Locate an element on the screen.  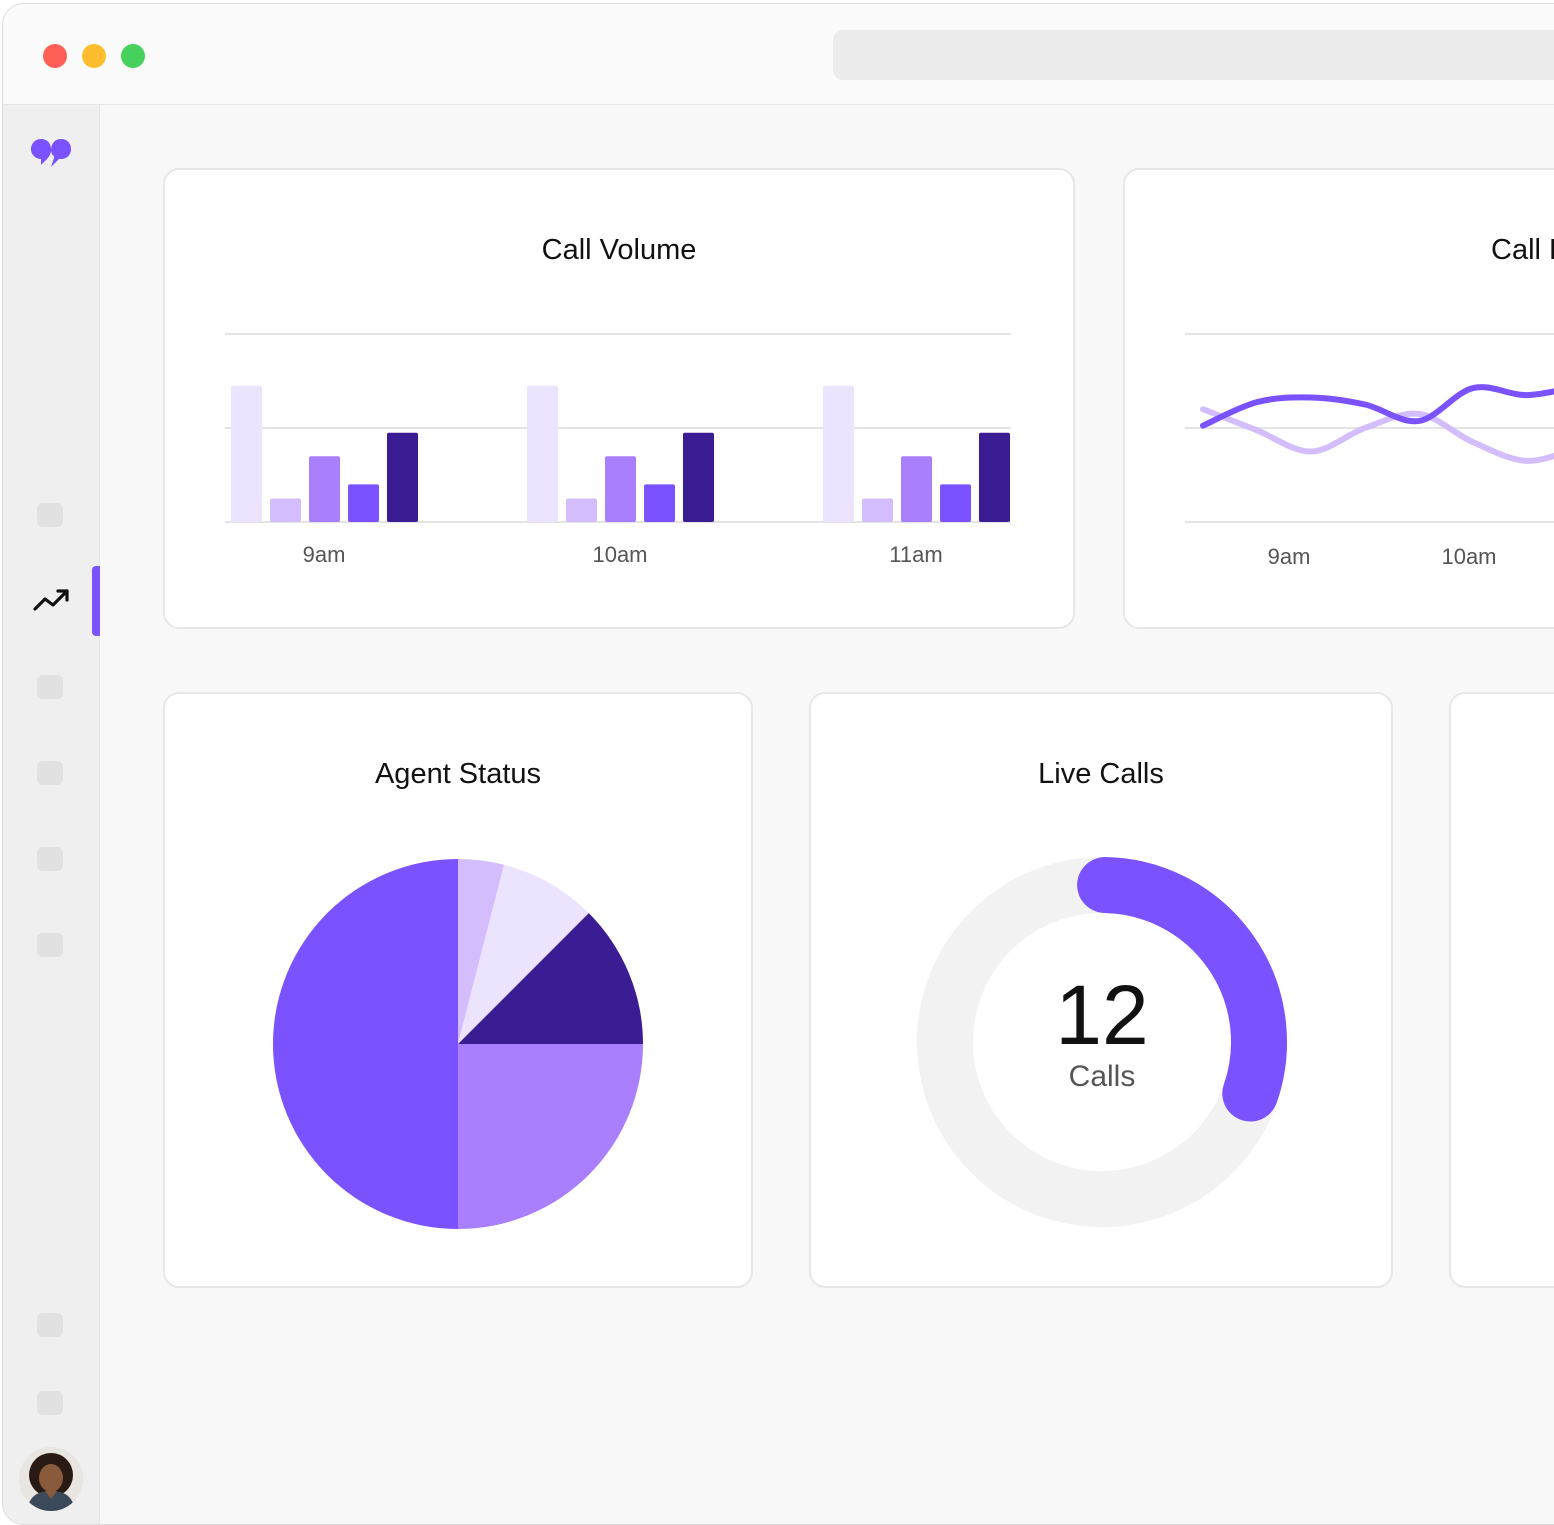
agent-status-pie-chart is located at coordinates (458, 1044).